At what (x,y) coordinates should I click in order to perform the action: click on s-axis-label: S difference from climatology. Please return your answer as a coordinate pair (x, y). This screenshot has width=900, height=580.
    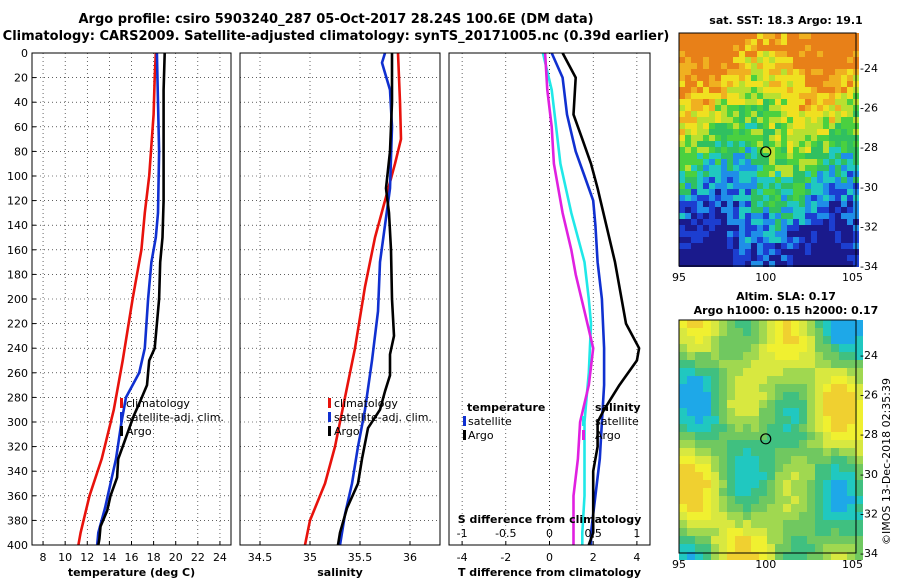
    Looking at the image, I should click on (550, 519).